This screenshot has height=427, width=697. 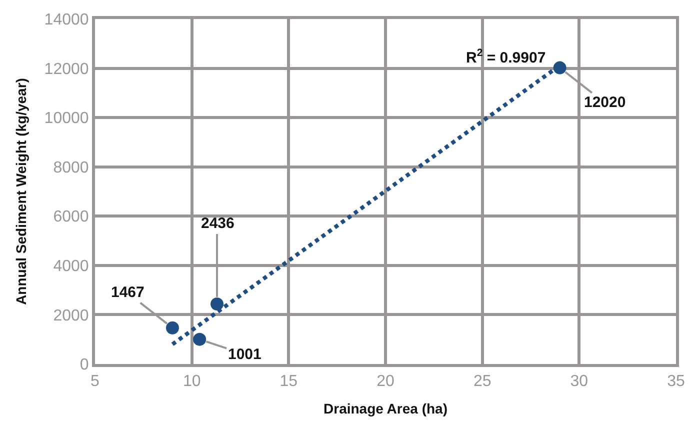 What do you see at coordinates (482, 381) in the screenshot?
I see `x-tick-label: 25` at bounding box center [482, 381].